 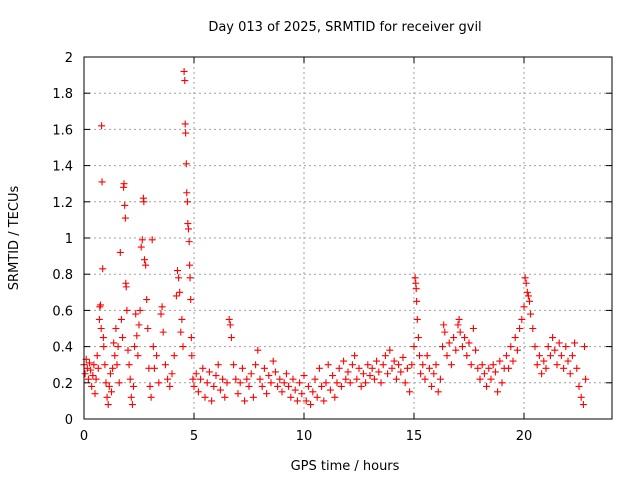 What do you see at coordinates (69, 58) in the screenshot?
I see `y-tick-label: 2` at bounding box center [69, 58].